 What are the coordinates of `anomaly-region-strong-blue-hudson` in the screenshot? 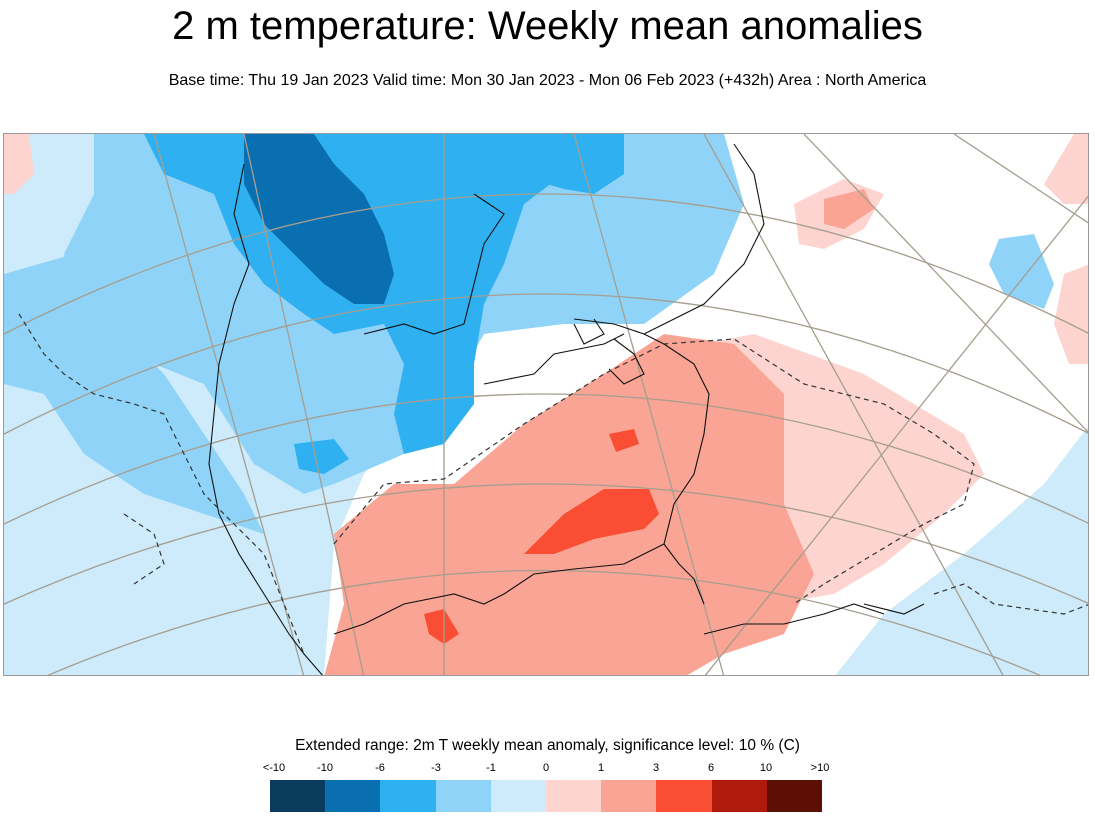 It's located at (574, 164).